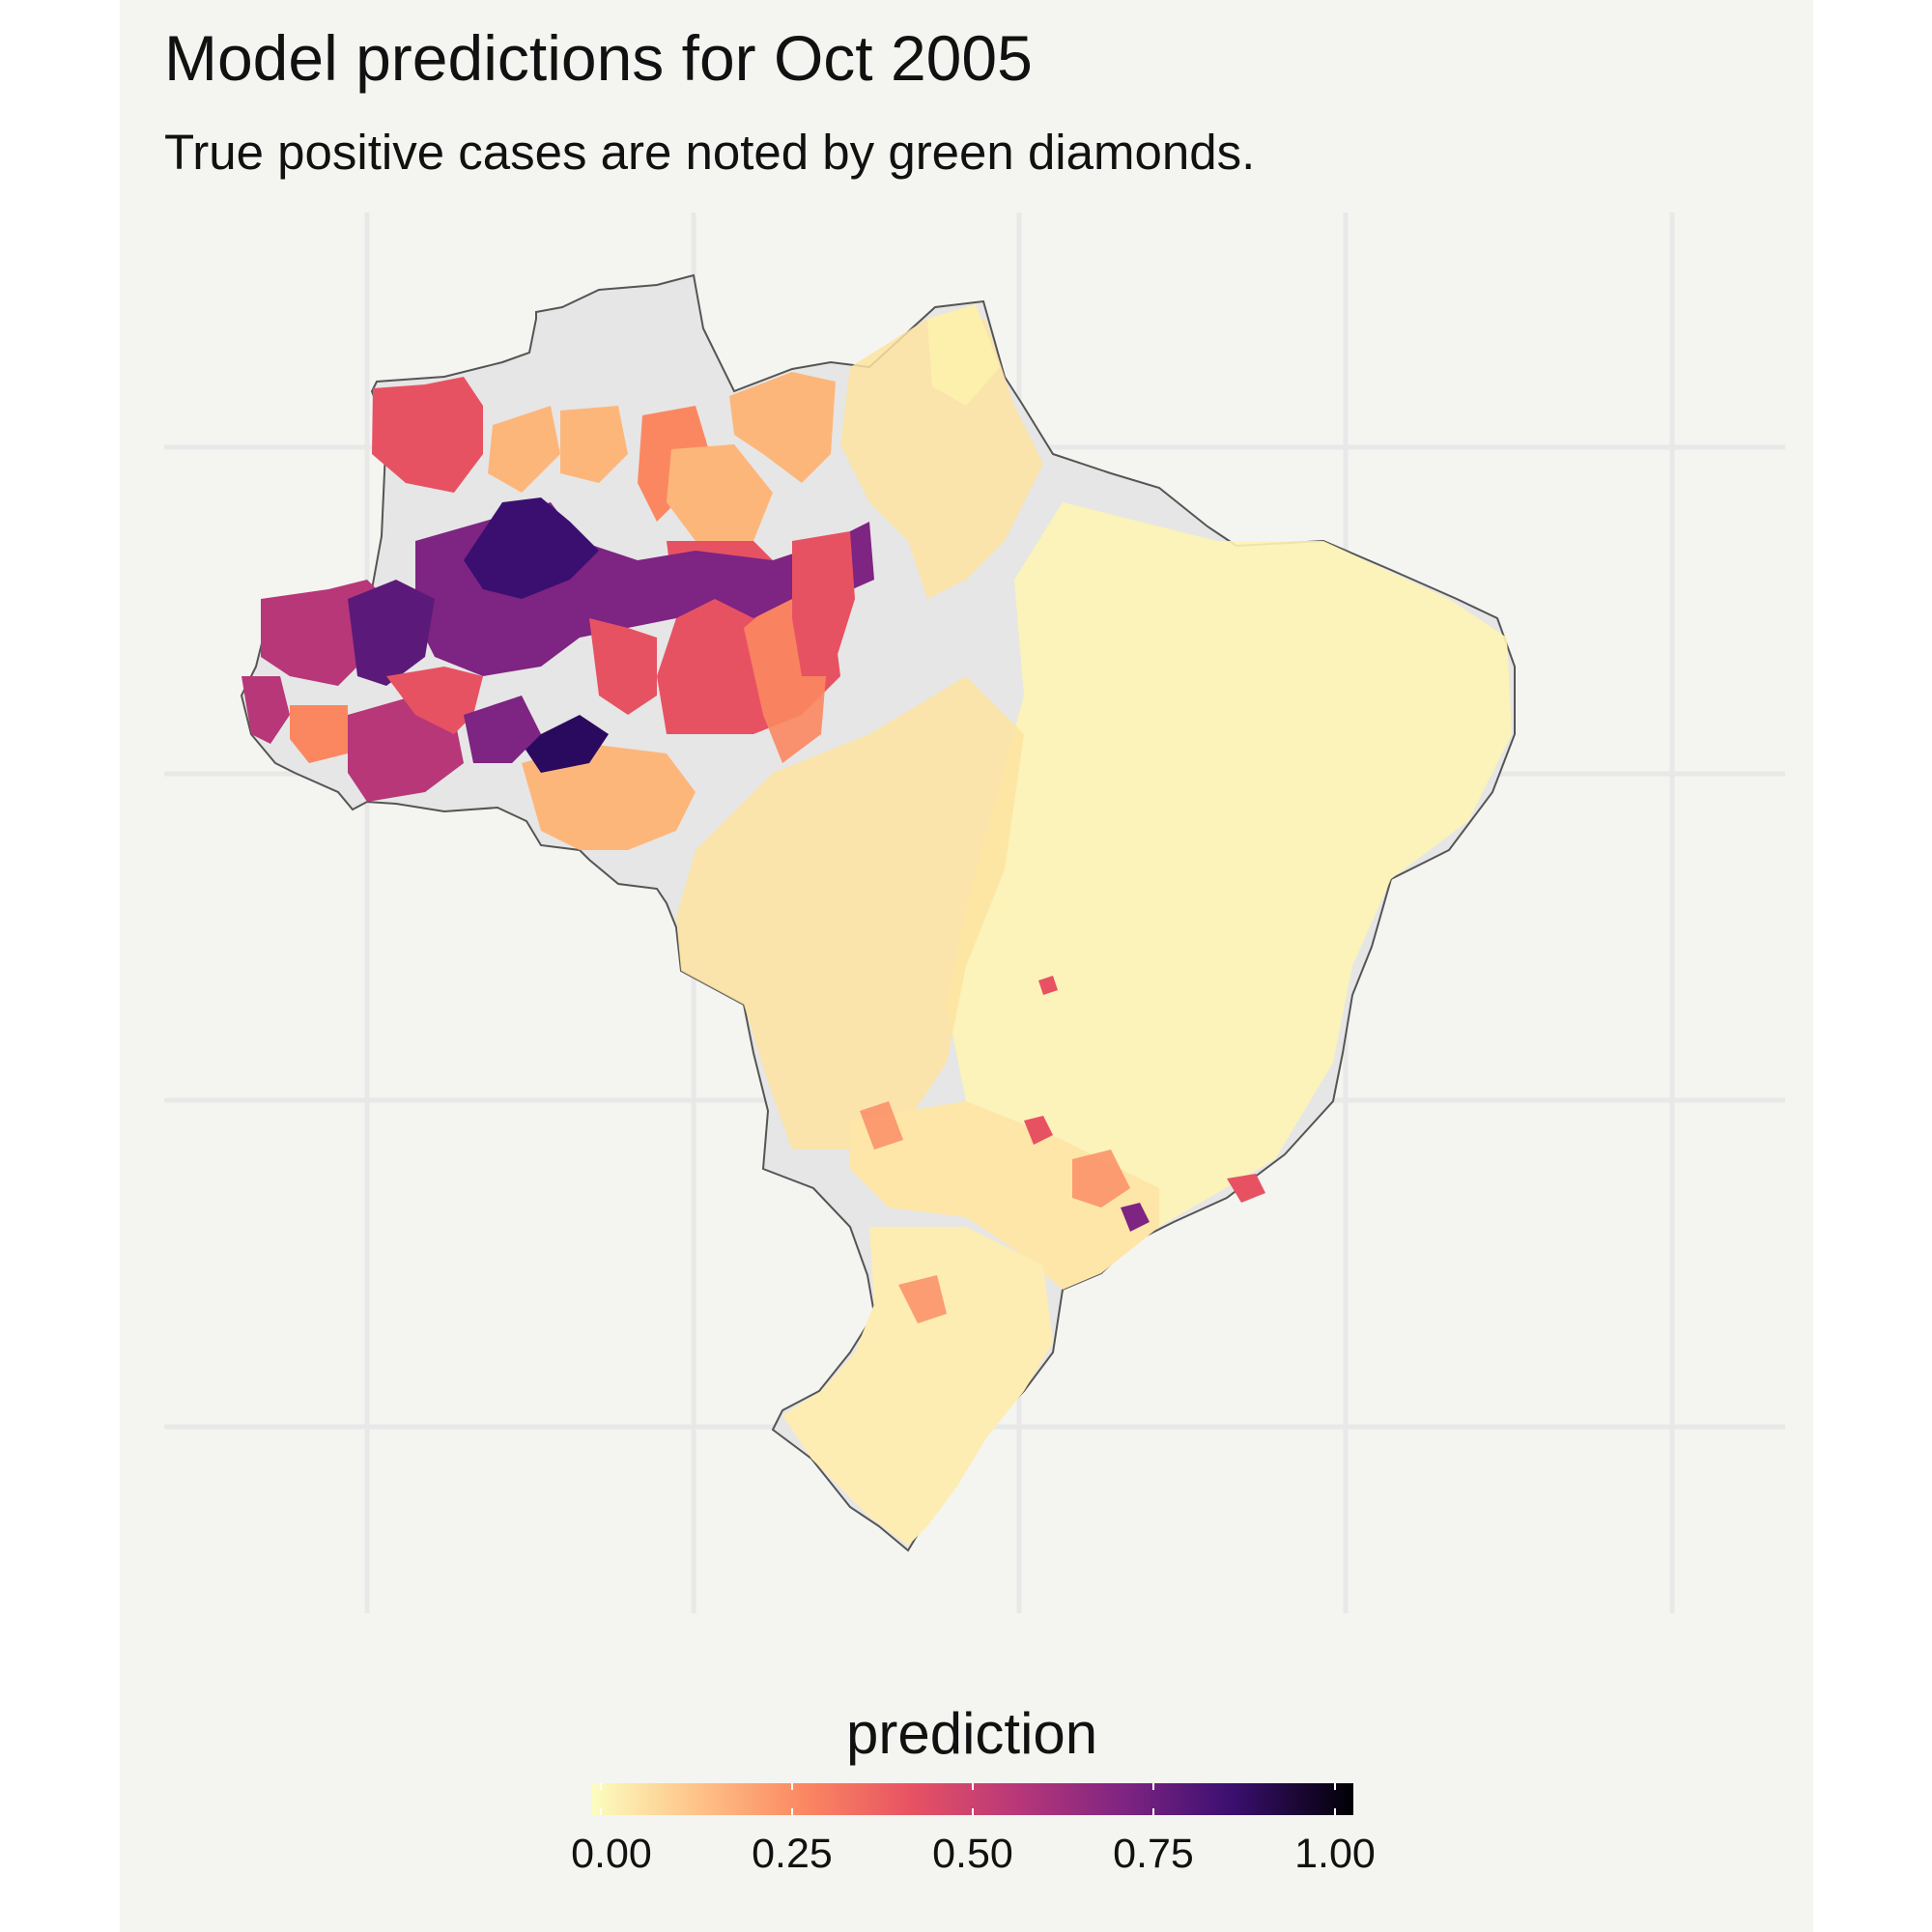  What do you see at coordinates (266, 710) in the screenshot?
I see `region-javari` at bounding box center [266, 710].